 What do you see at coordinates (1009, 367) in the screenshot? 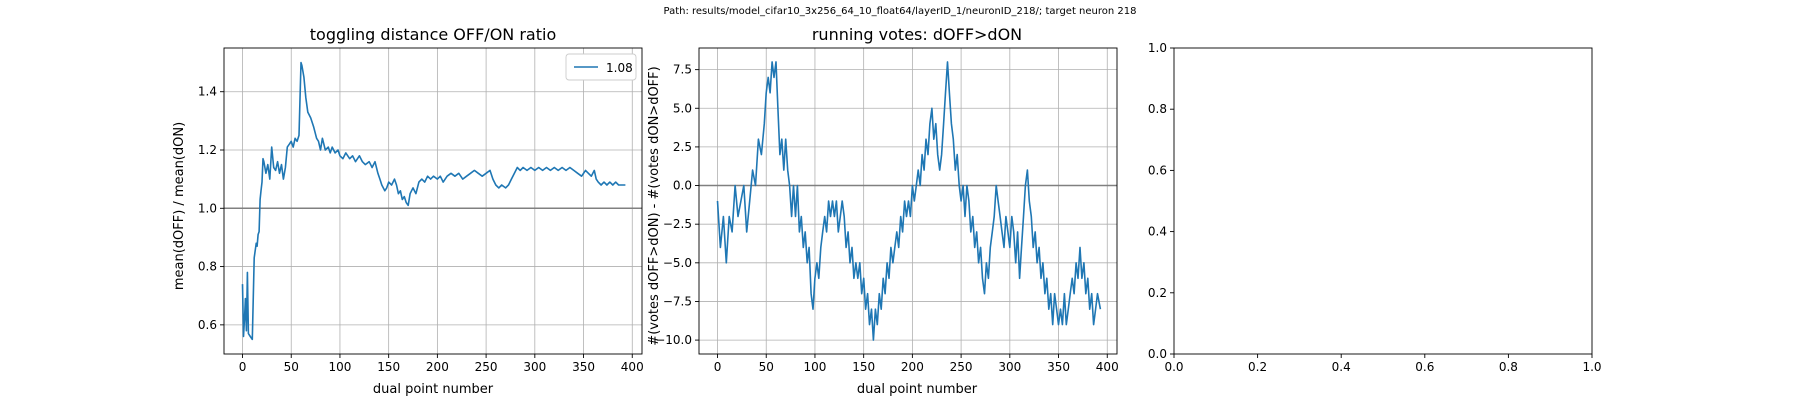
I see `panel-votes-xtick-label: 300` at bounding box center [1009, 367].